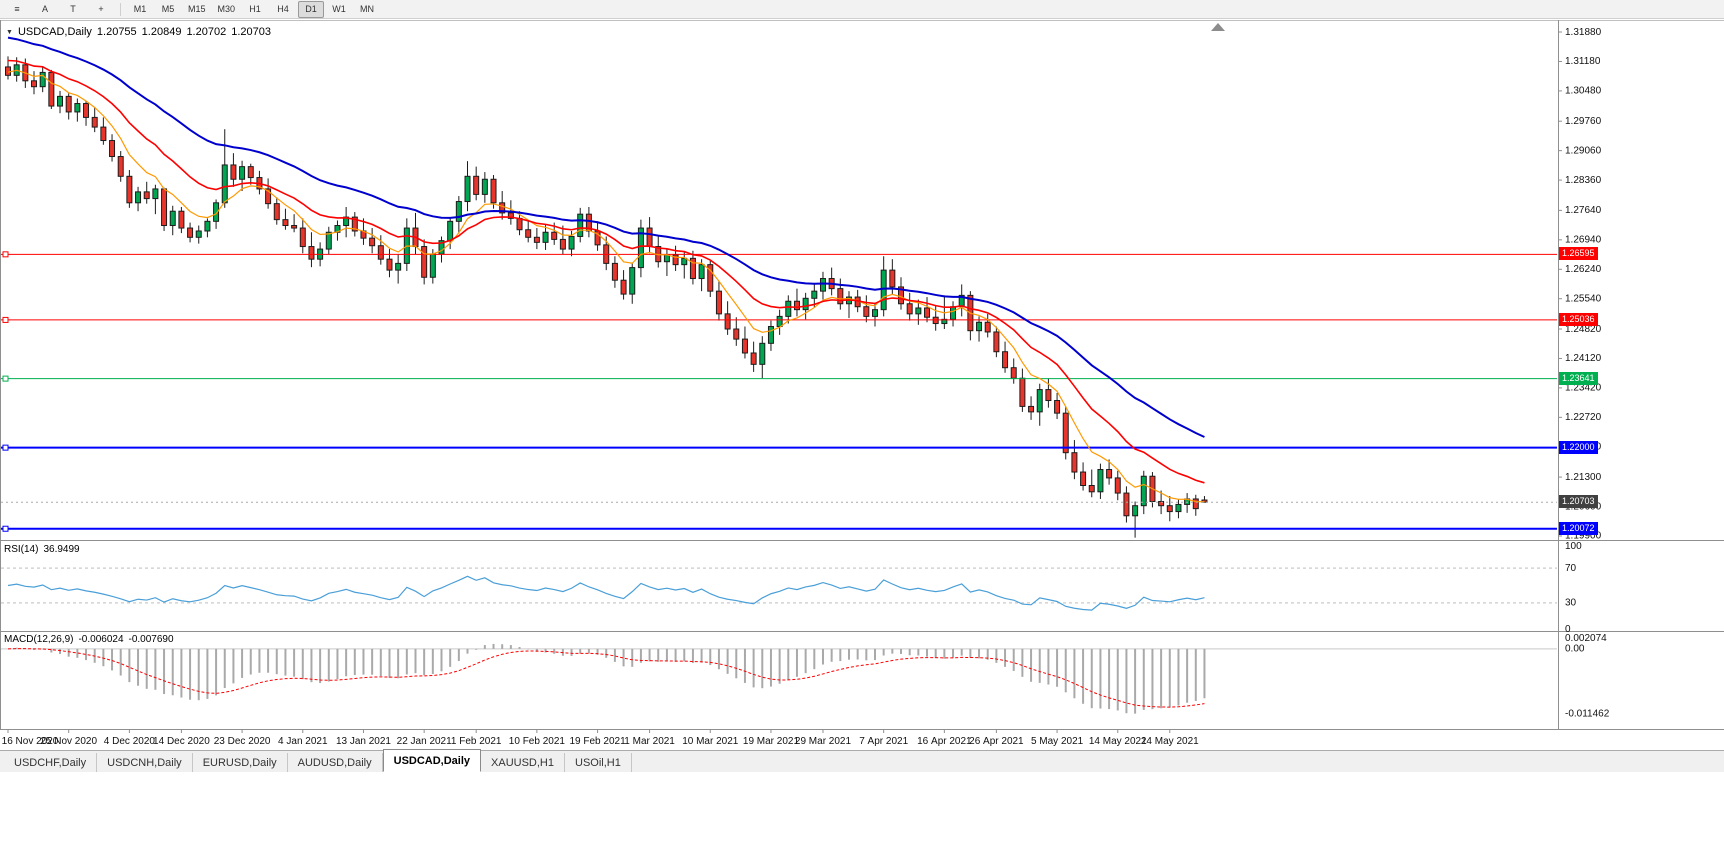 This screenshot has height=849, width=1724. What do you see at coordinates (226, 9) in the screenshot?
I see `timeframe-button-m30: M30` at bounding box center [226, 9].